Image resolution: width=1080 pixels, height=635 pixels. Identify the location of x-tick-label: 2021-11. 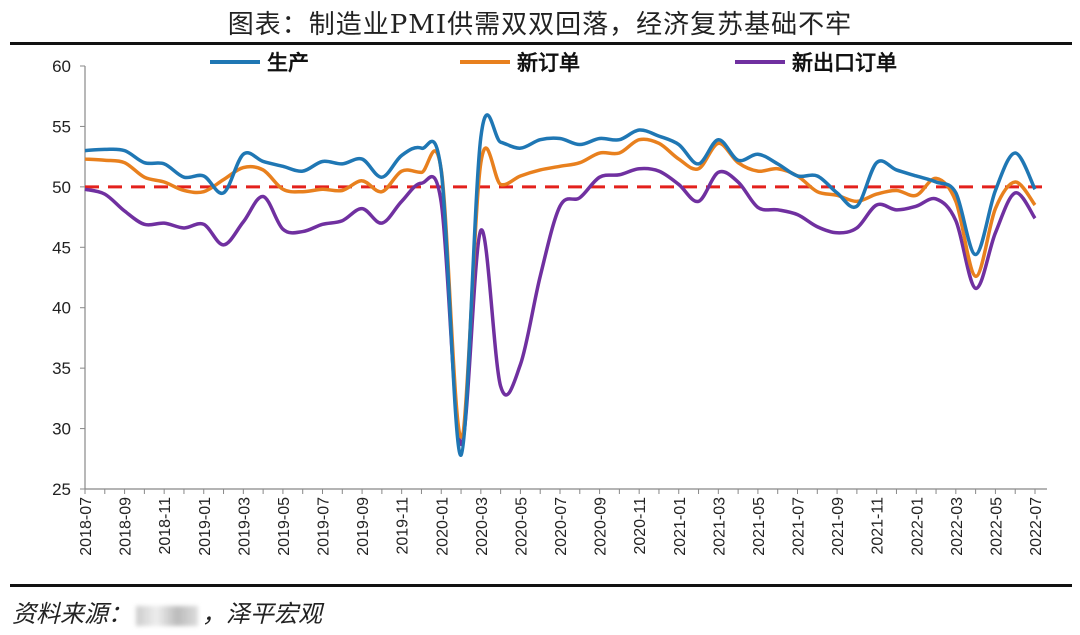
(878, 526).